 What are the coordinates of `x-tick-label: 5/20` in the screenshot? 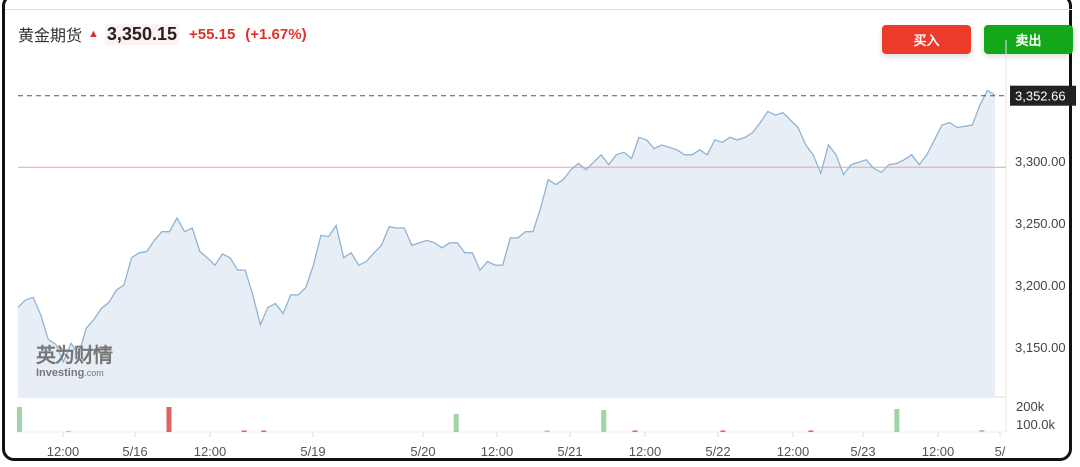 It's located at (422, 451).